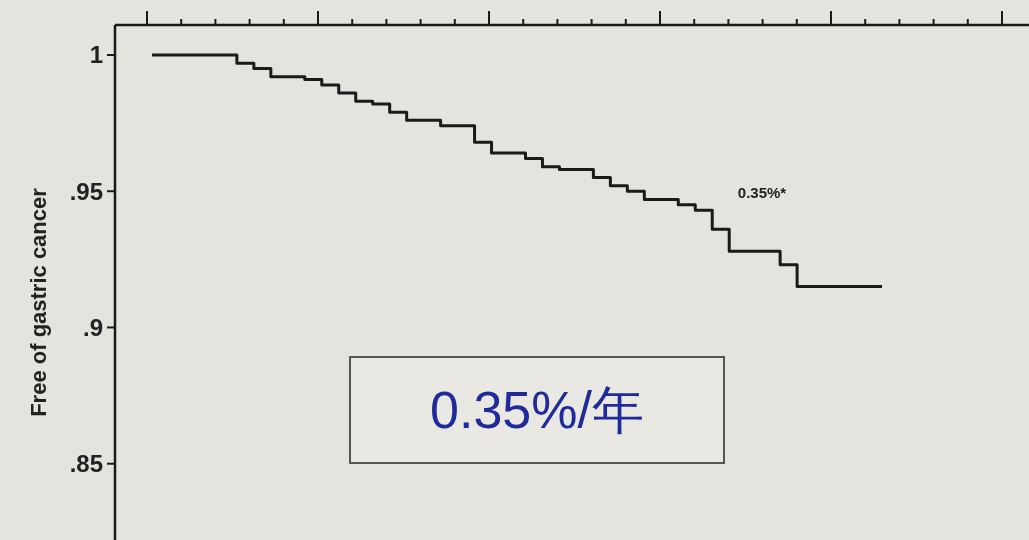  What do you see at coordinates (86, 464) in the screenshot?
I see `y-tick-label: .85` at bounding box center [86, 464].